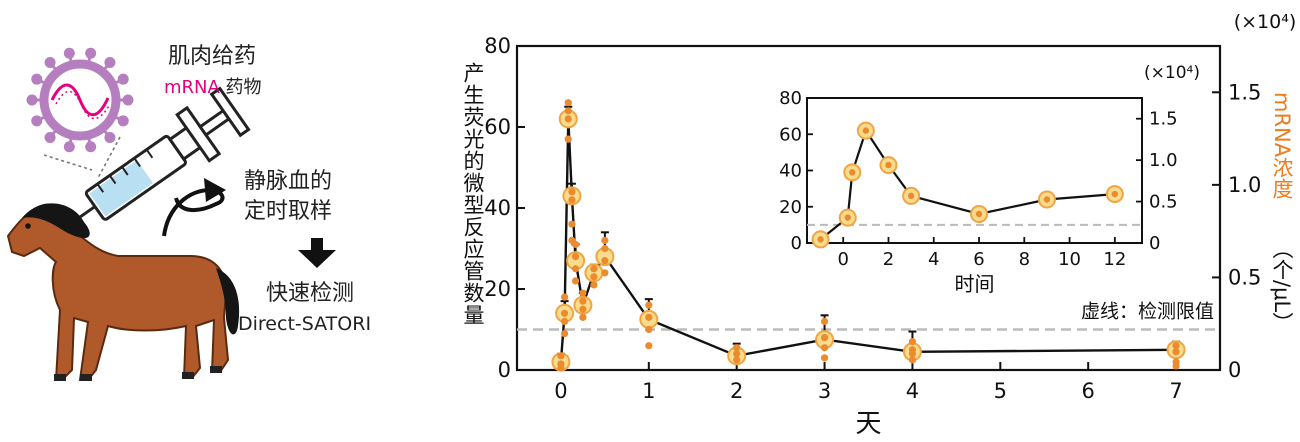 This screenshot has width=1300, height=442. What do you see at coordinates (497, 208) in the screenshot?
I see `y-tick-label: 40` at bounding box center [497, 208].